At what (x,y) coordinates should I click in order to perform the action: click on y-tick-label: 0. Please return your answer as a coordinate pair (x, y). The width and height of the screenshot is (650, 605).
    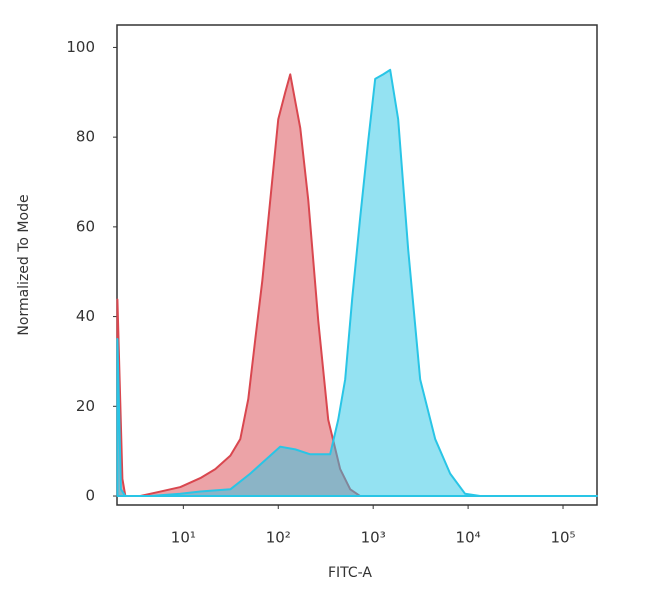
    Looking at the image, I should click on (90, 496).